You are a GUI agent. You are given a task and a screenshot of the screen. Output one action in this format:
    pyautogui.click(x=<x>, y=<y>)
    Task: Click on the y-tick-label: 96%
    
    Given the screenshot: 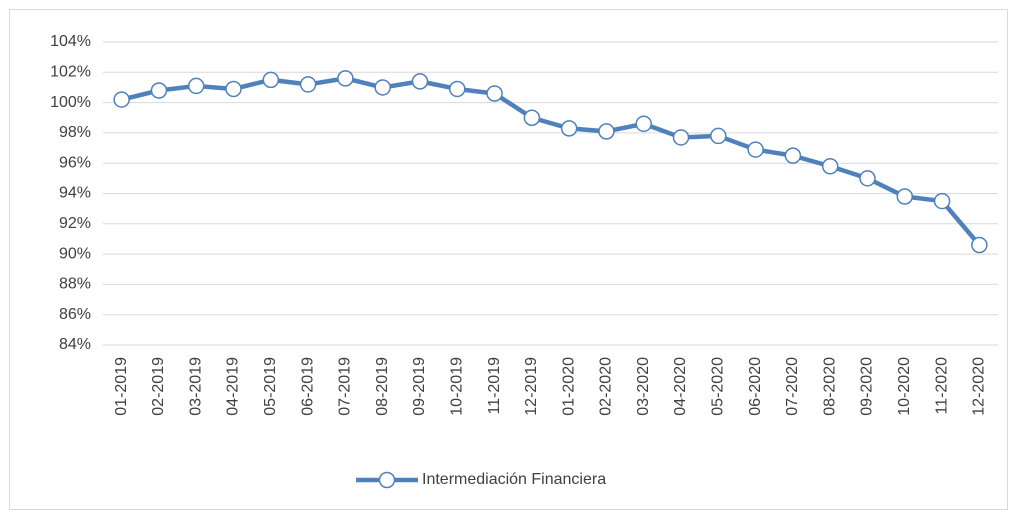 What is the action you would take?
    pyautogui.click(x=75, y=162)
    